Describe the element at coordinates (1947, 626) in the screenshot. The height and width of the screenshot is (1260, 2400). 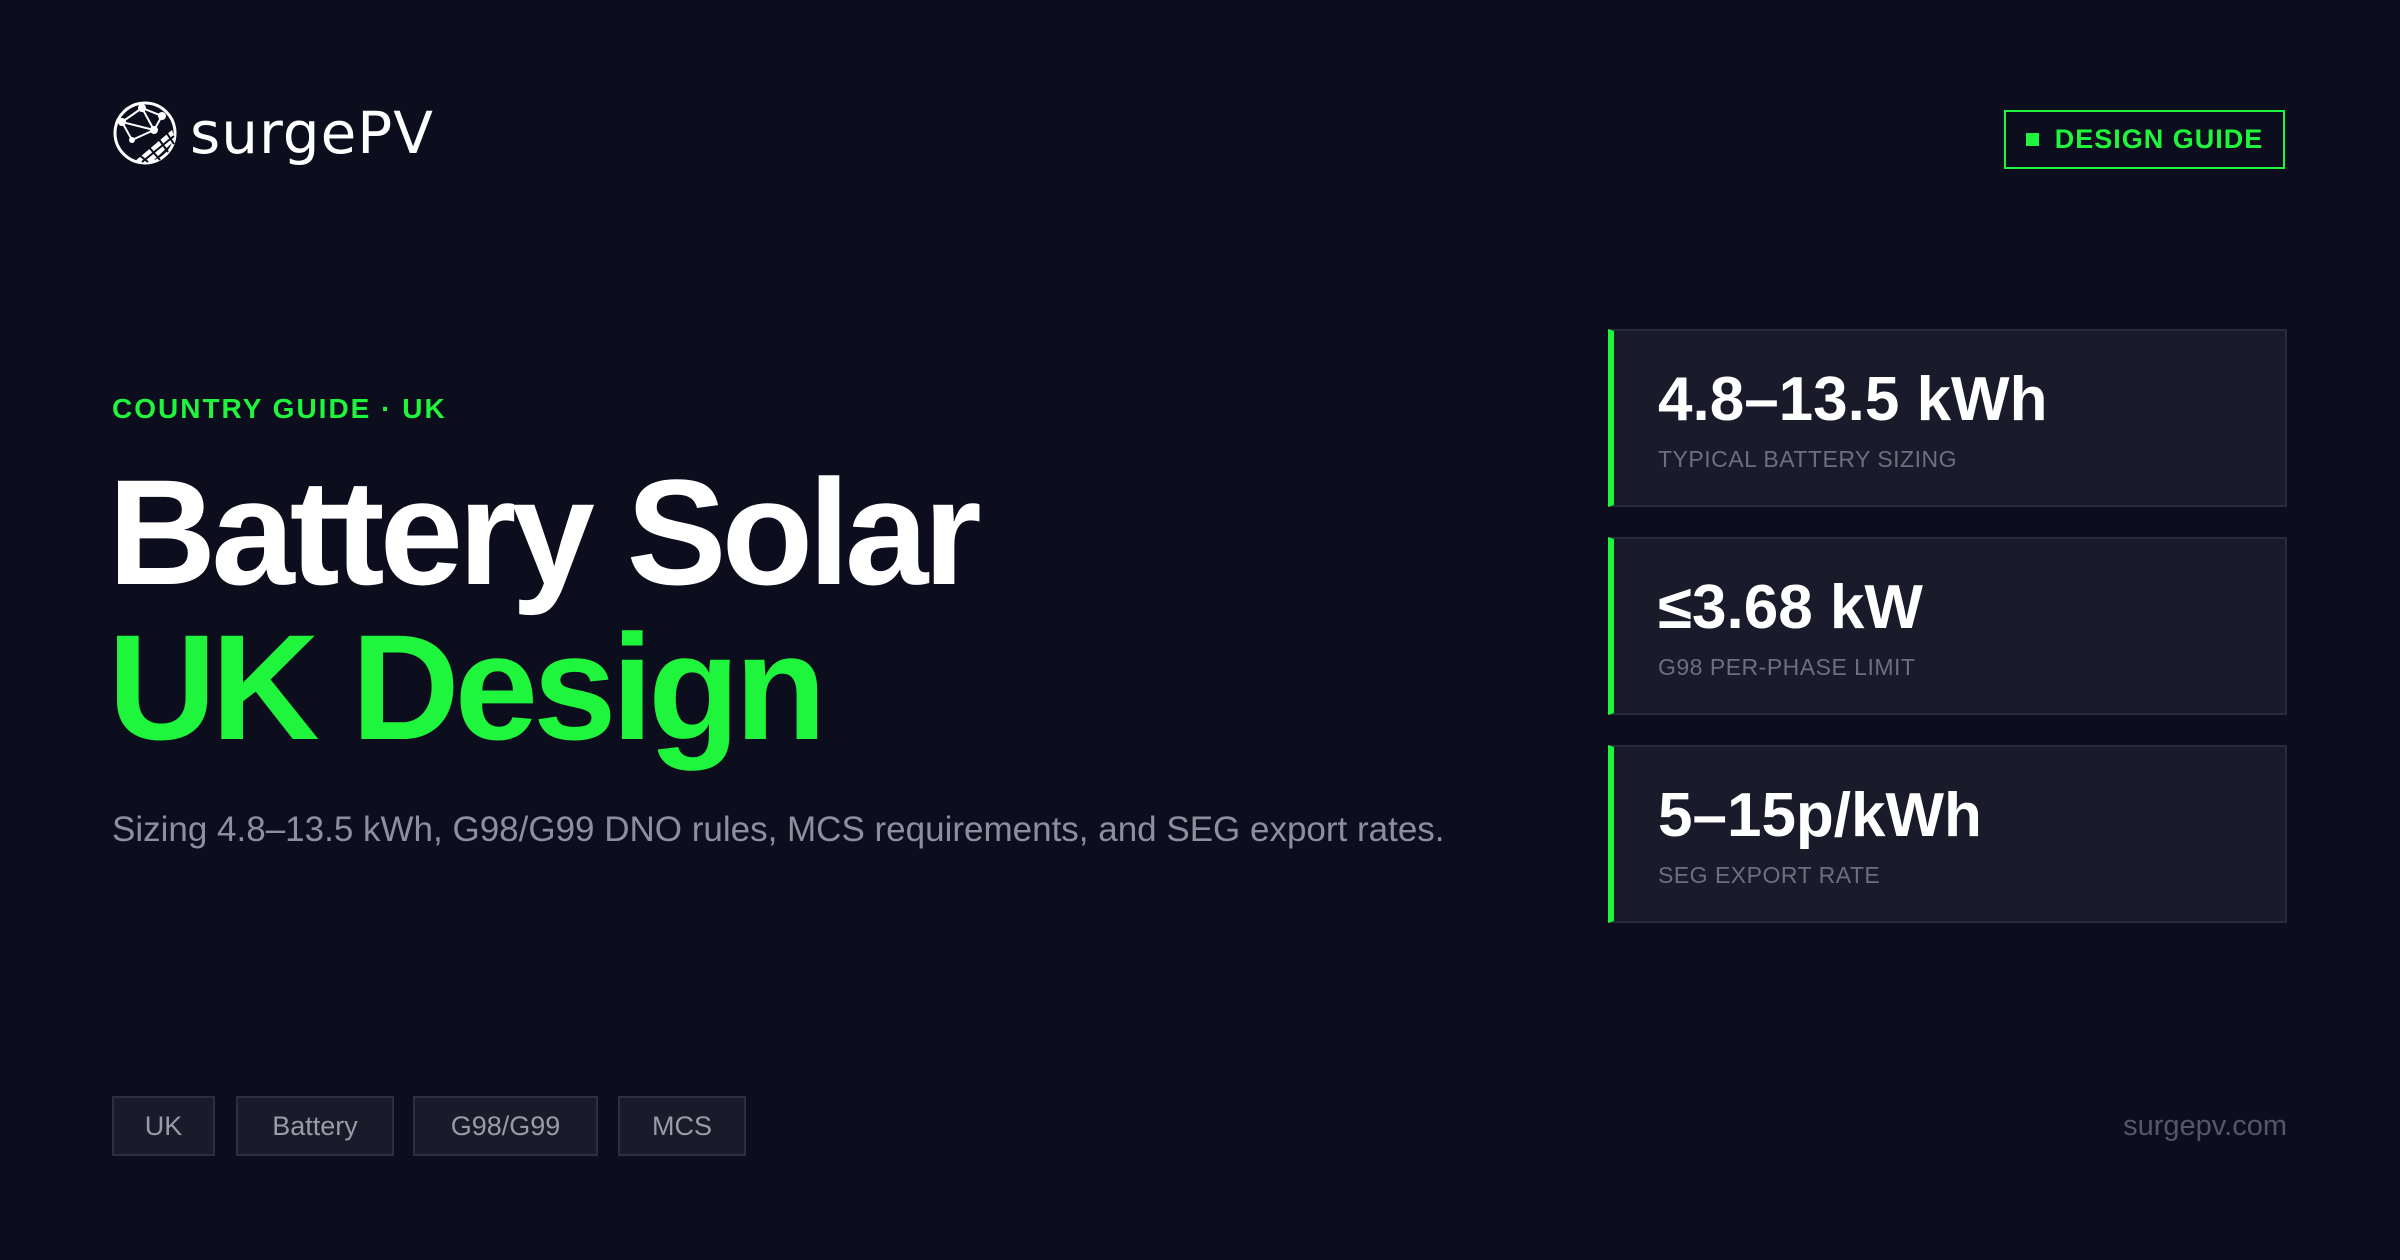
I see `stat-card: ≤3.68 kW G98 PER-PHASE LIMIT` at that location.